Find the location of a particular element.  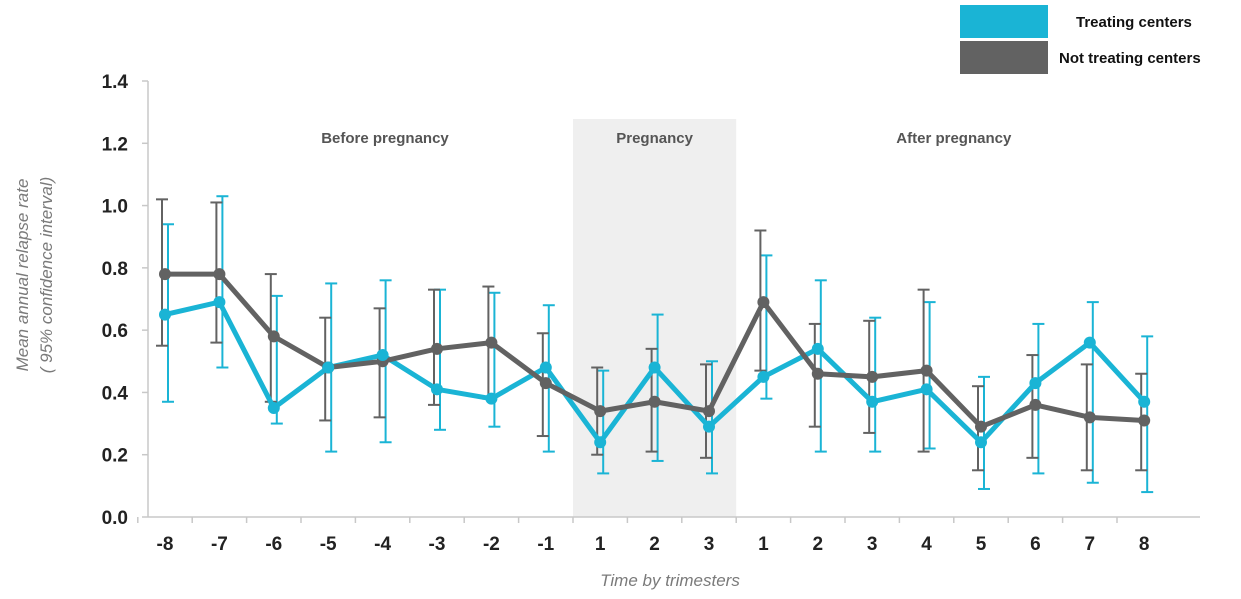

y-tick-label: 0.8 is located at coordinates (115, 269).